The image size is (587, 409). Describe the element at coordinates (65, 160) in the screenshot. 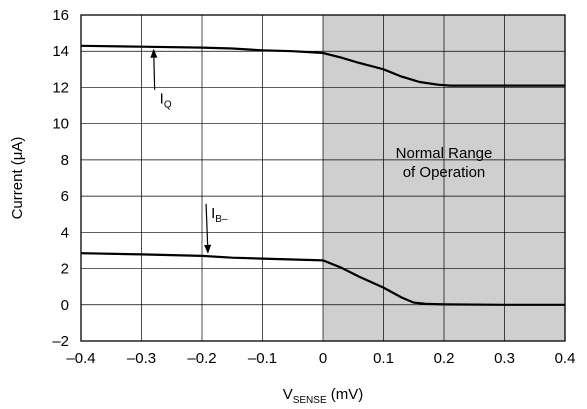

I see `y-tick-label: 8` at that location.